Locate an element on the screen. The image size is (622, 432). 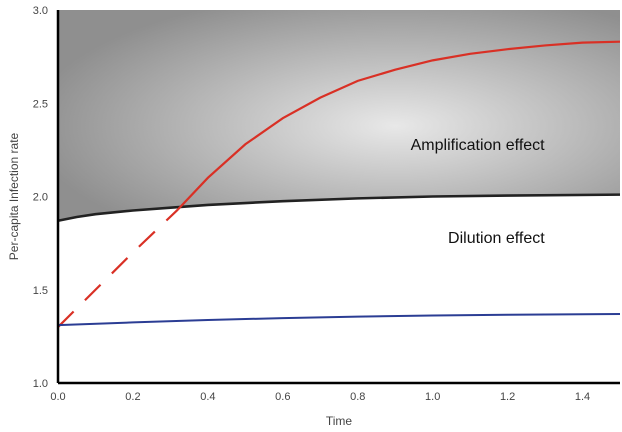
y-tick-label: 2.0 is located at coordinates (40, 198).